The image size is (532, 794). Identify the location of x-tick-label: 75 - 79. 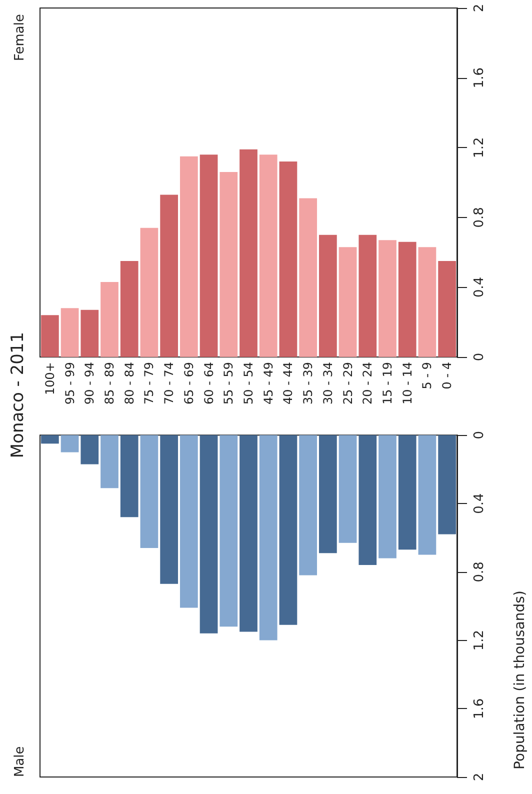
(149, 383).